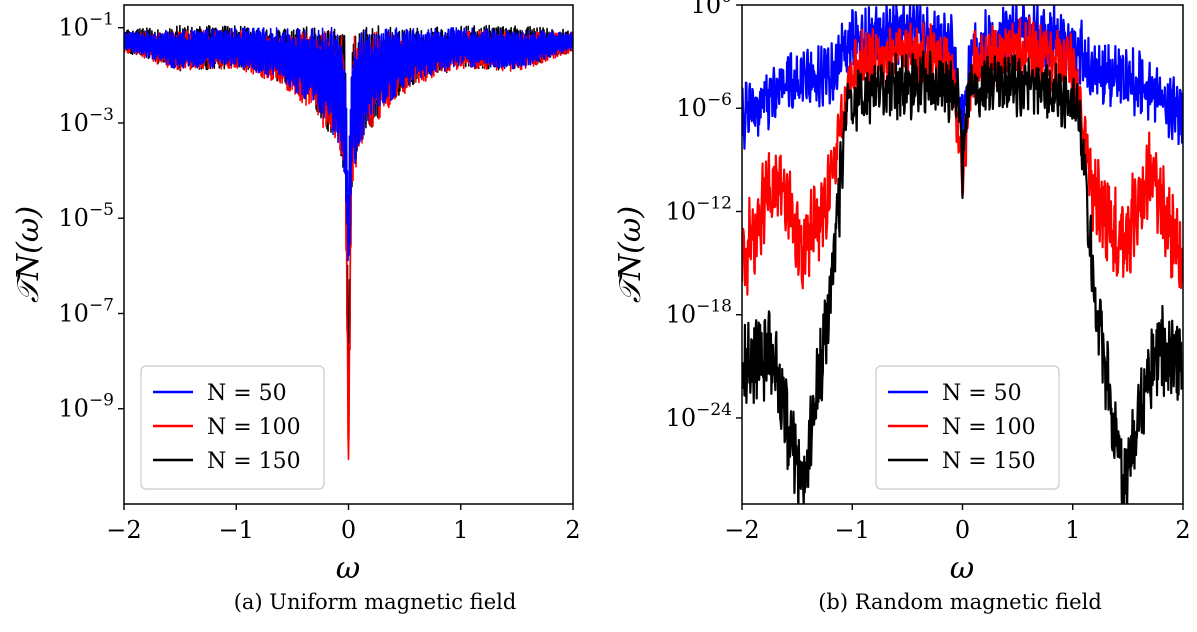  I want to click on figure-caption: (b) Random magnetic field, so click(960, 602).